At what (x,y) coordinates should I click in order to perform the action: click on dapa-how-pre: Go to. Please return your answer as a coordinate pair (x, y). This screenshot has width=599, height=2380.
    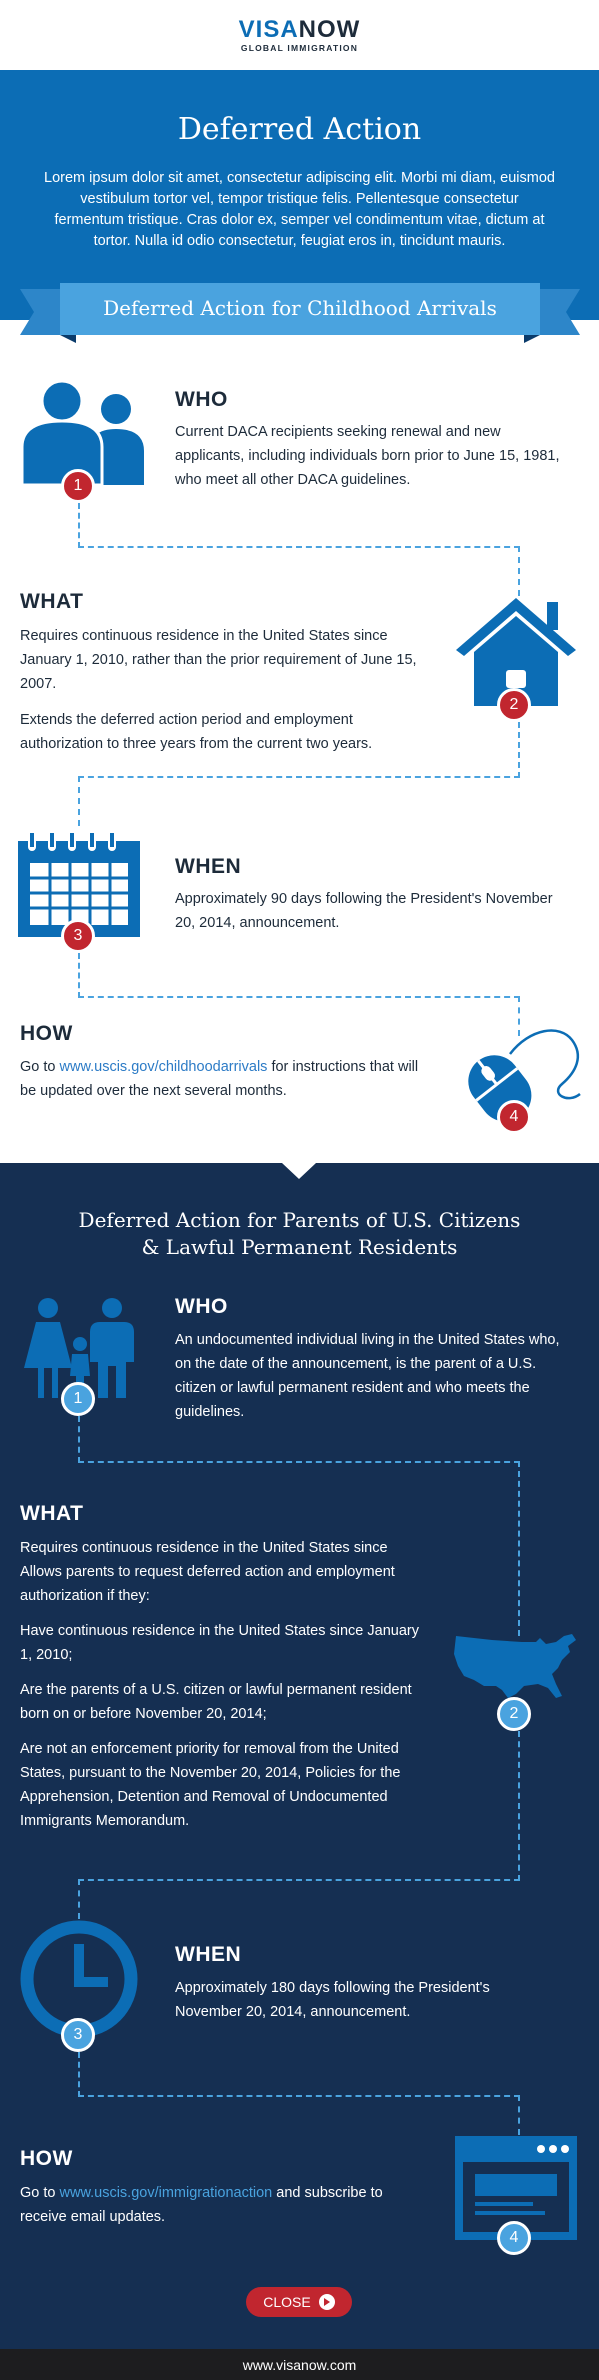
    Looking at the image, I should click on (40, 2193).